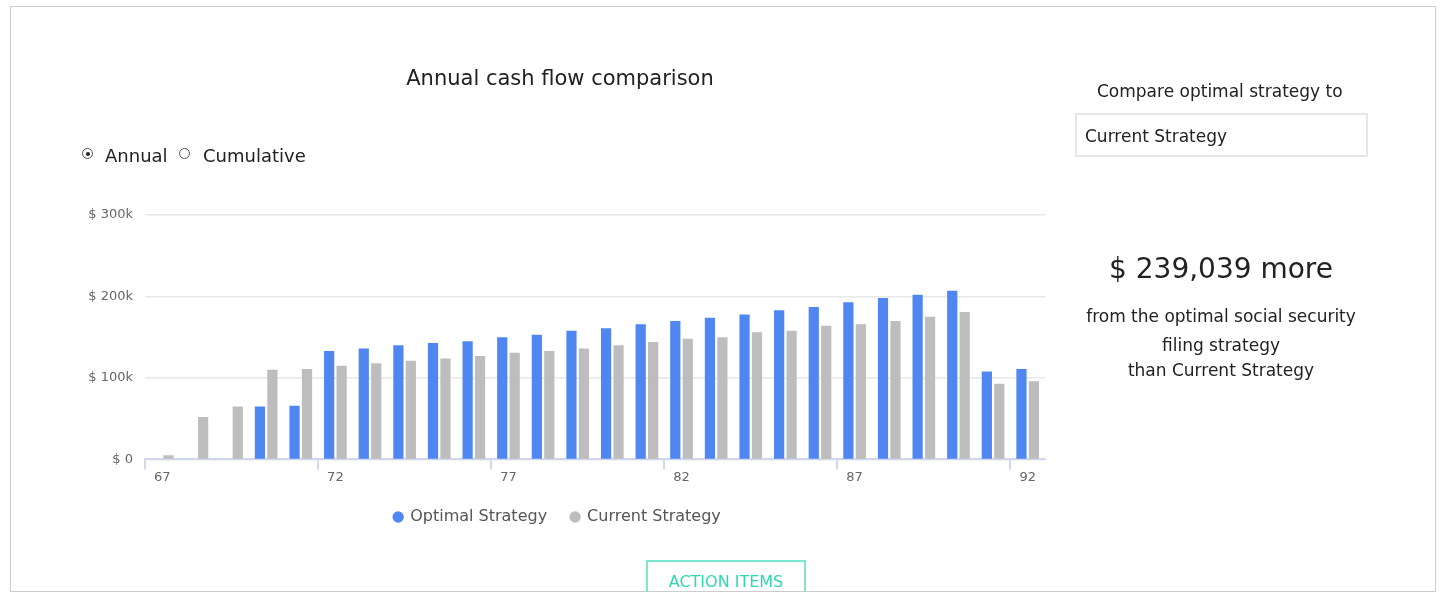 Image resolution: width=1447 pixels, height=592 pixels. What do you see at coordinates (1221, 135) in the screenshot?
I see `text: Current Strategy` at bounding box center [1221, 135].